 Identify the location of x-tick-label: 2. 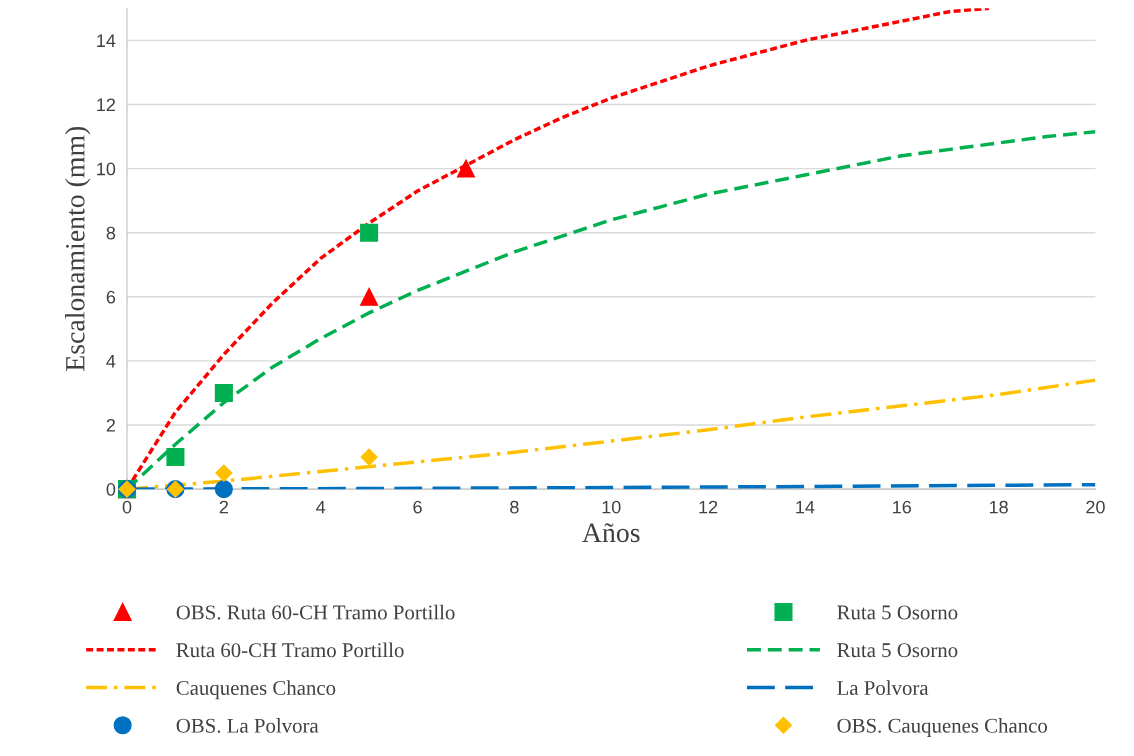
(223, 507).